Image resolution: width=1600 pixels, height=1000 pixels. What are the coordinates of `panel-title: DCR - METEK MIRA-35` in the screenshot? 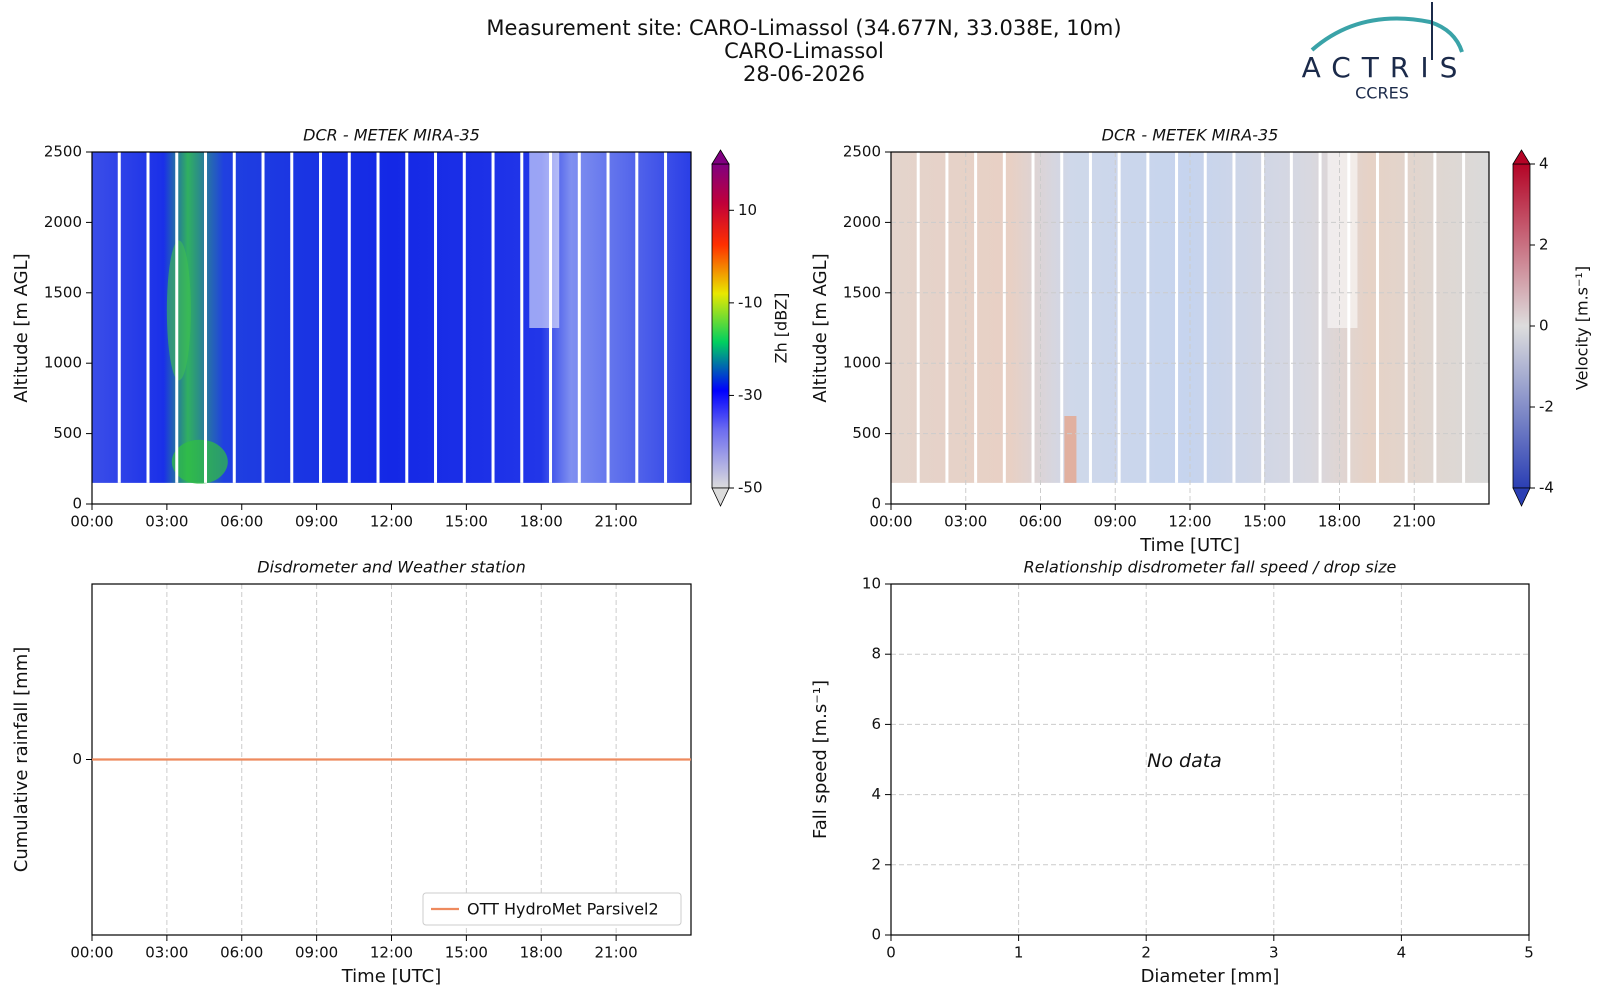 It's located at (1190, 135).